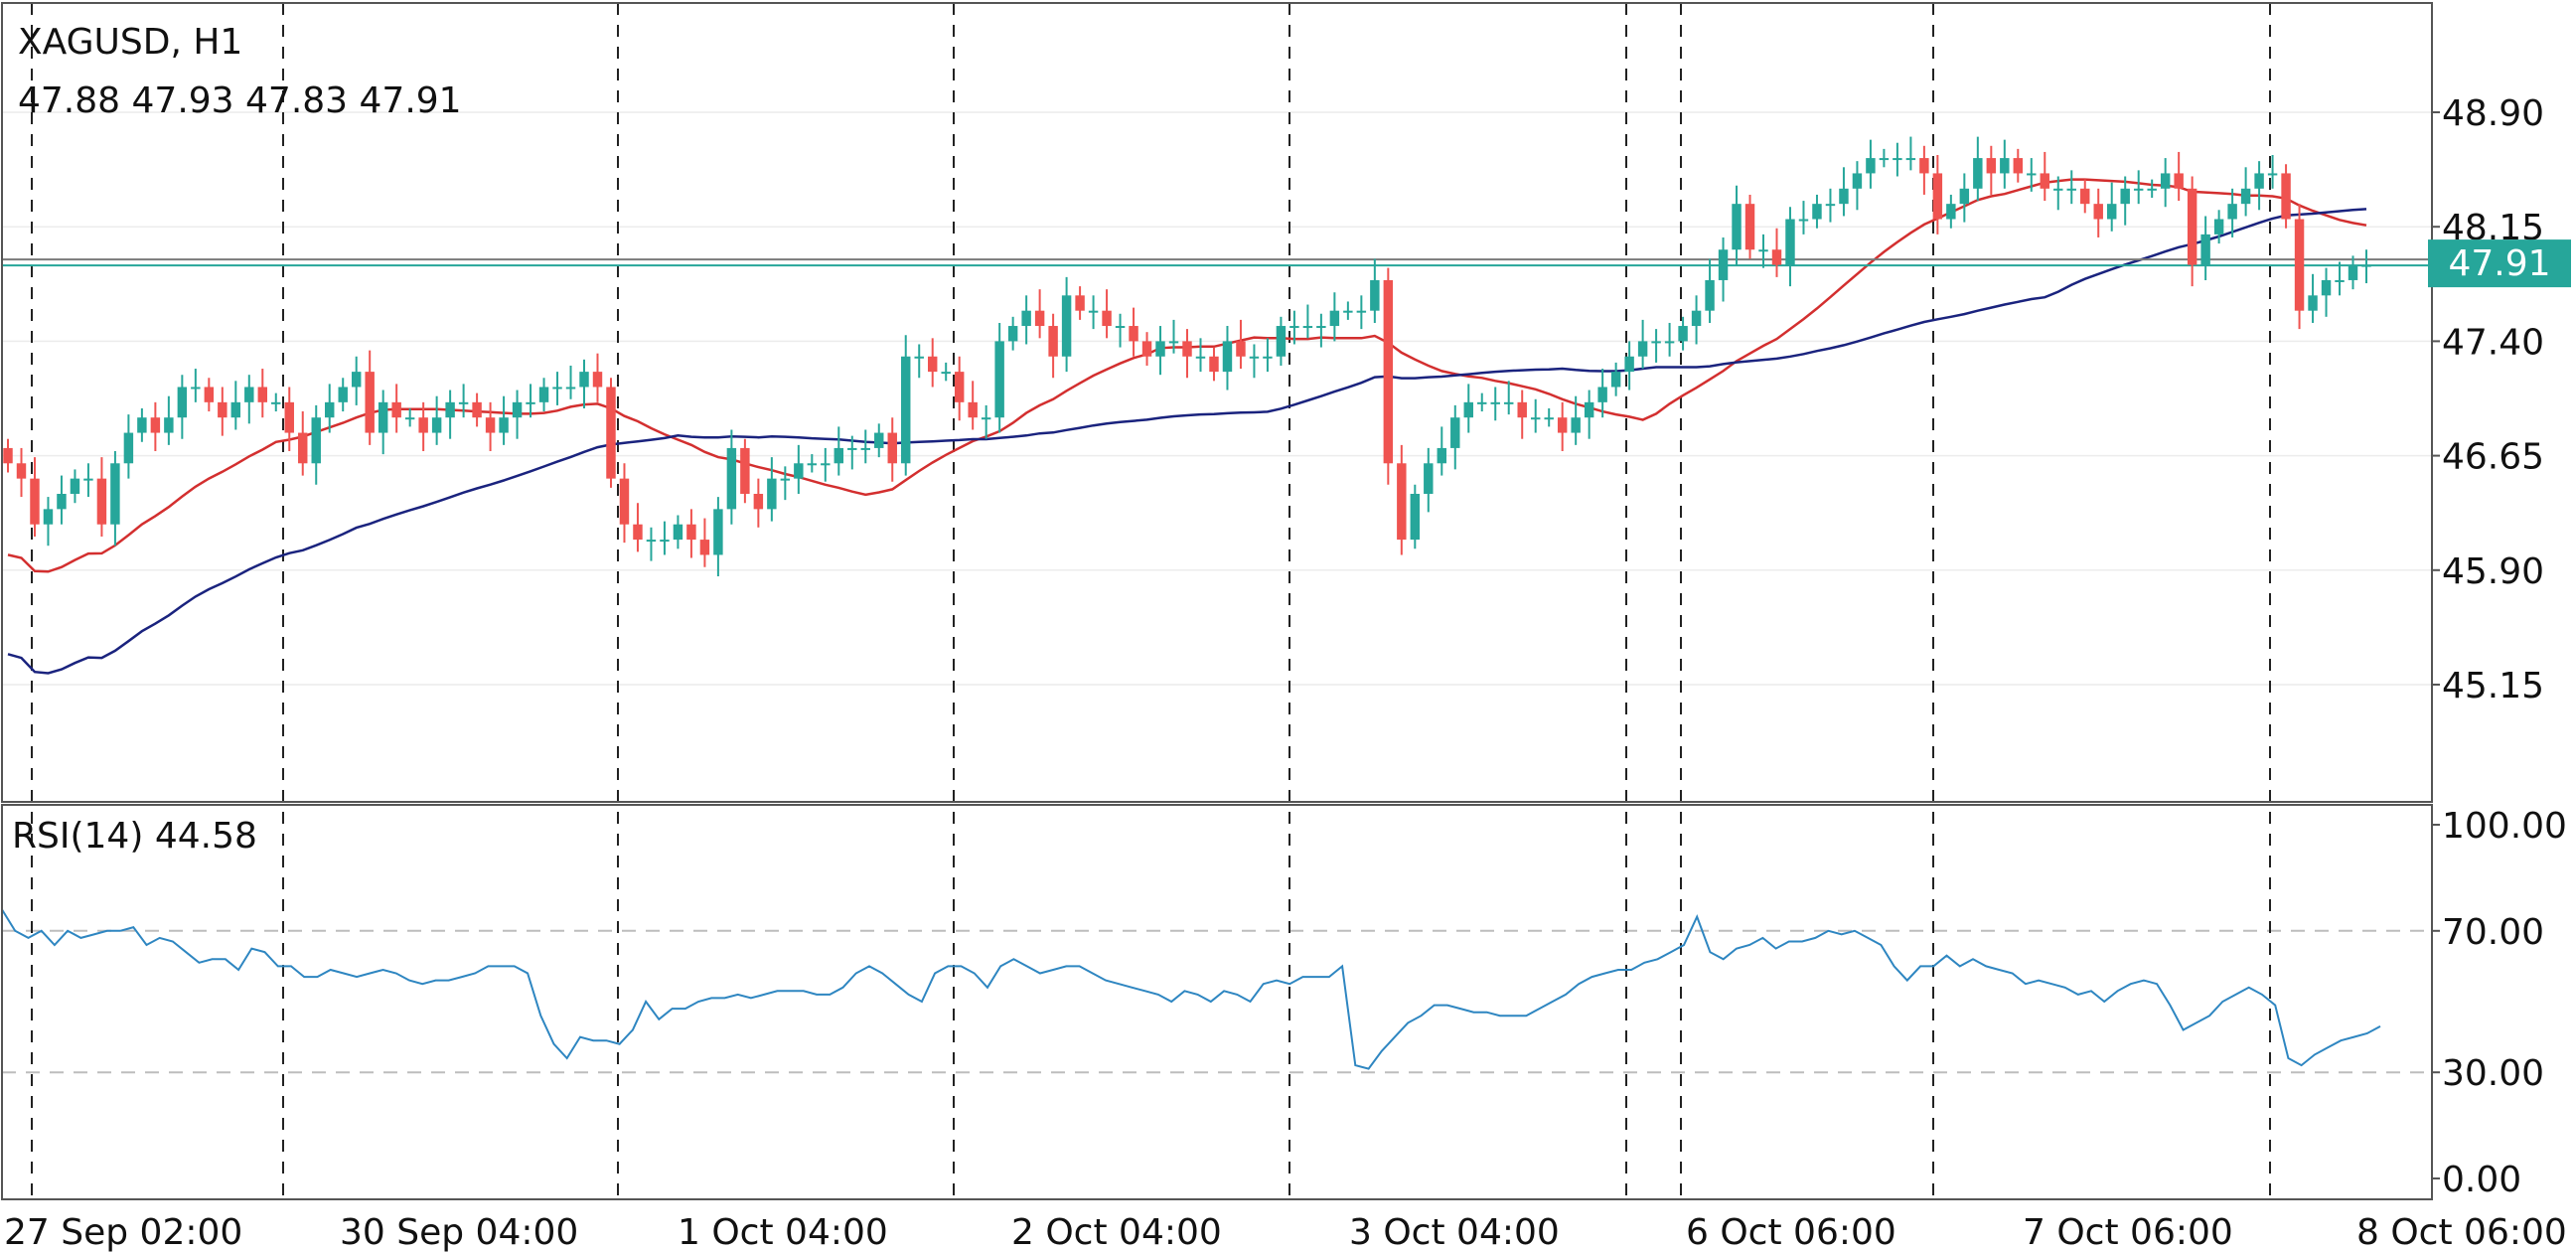 The image size is (2576, 1252). What do you see at coordinates (459, 1232) in the screenshot?
I see `time-tick-label: 30 Sep 04:00` at bounding box center [459, 1232].